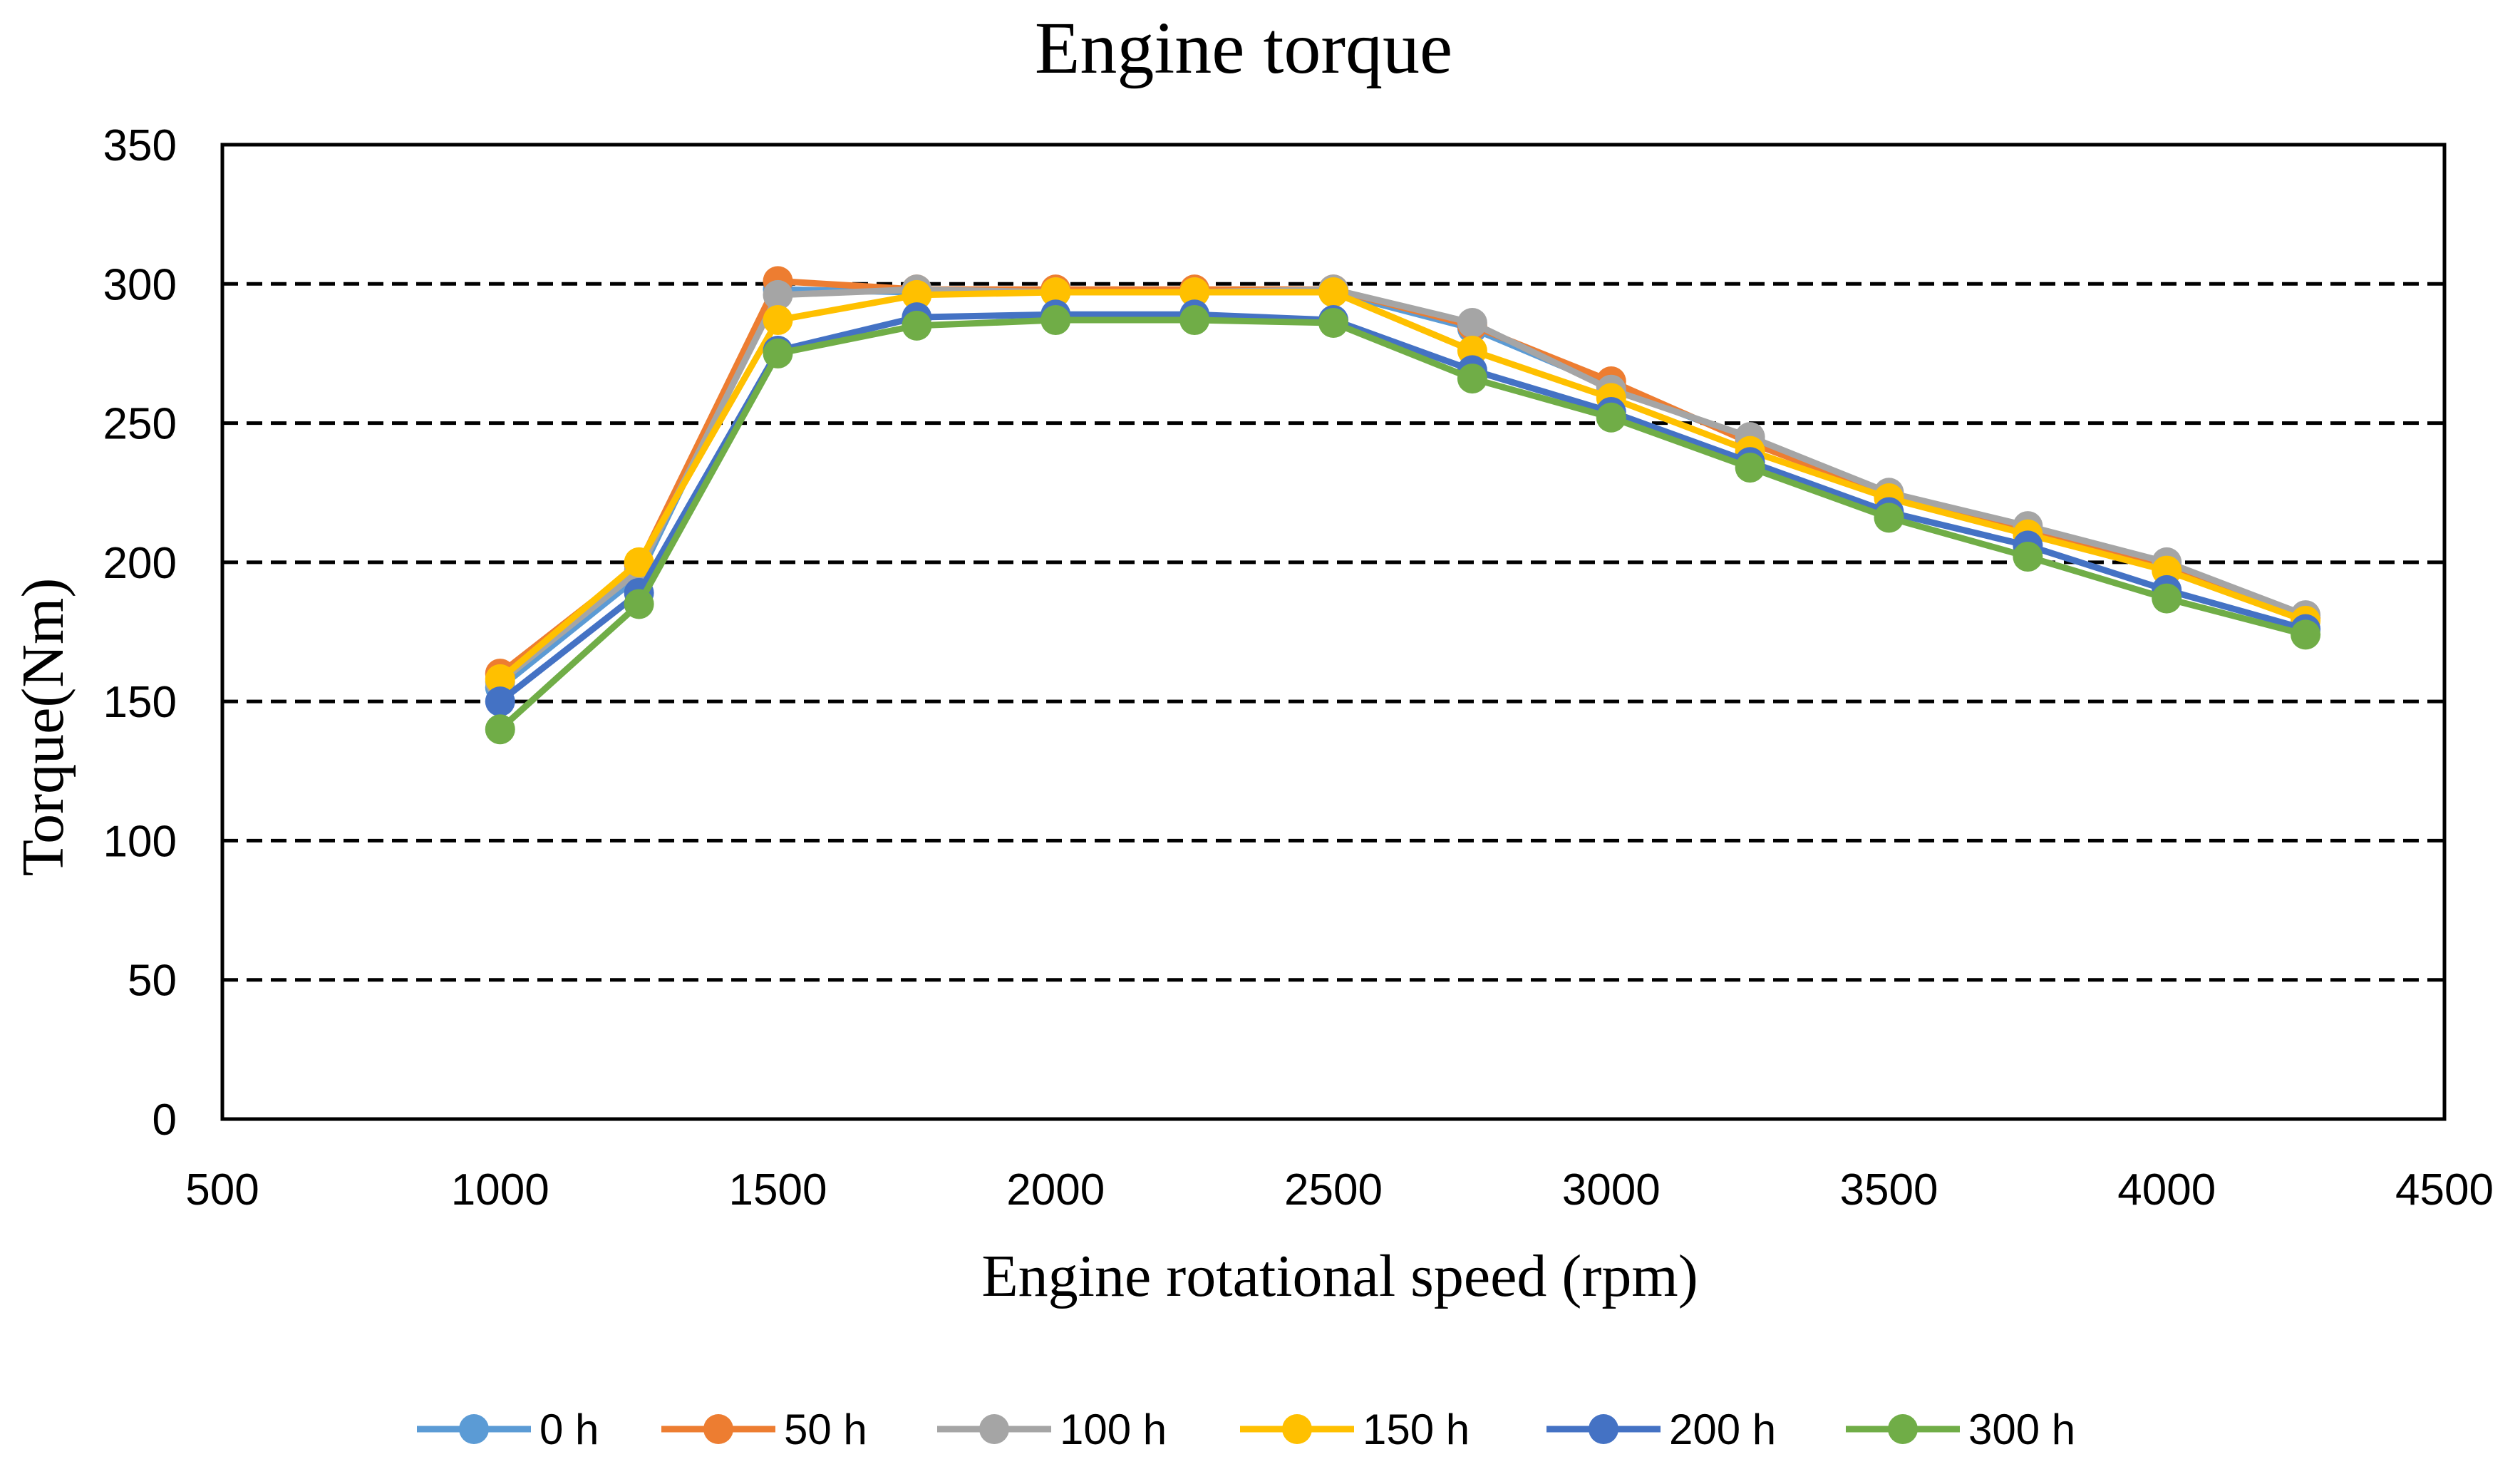 The image size is (2520, 1479). I want to click on x-tick-label: 1500, so click(778, 1190).